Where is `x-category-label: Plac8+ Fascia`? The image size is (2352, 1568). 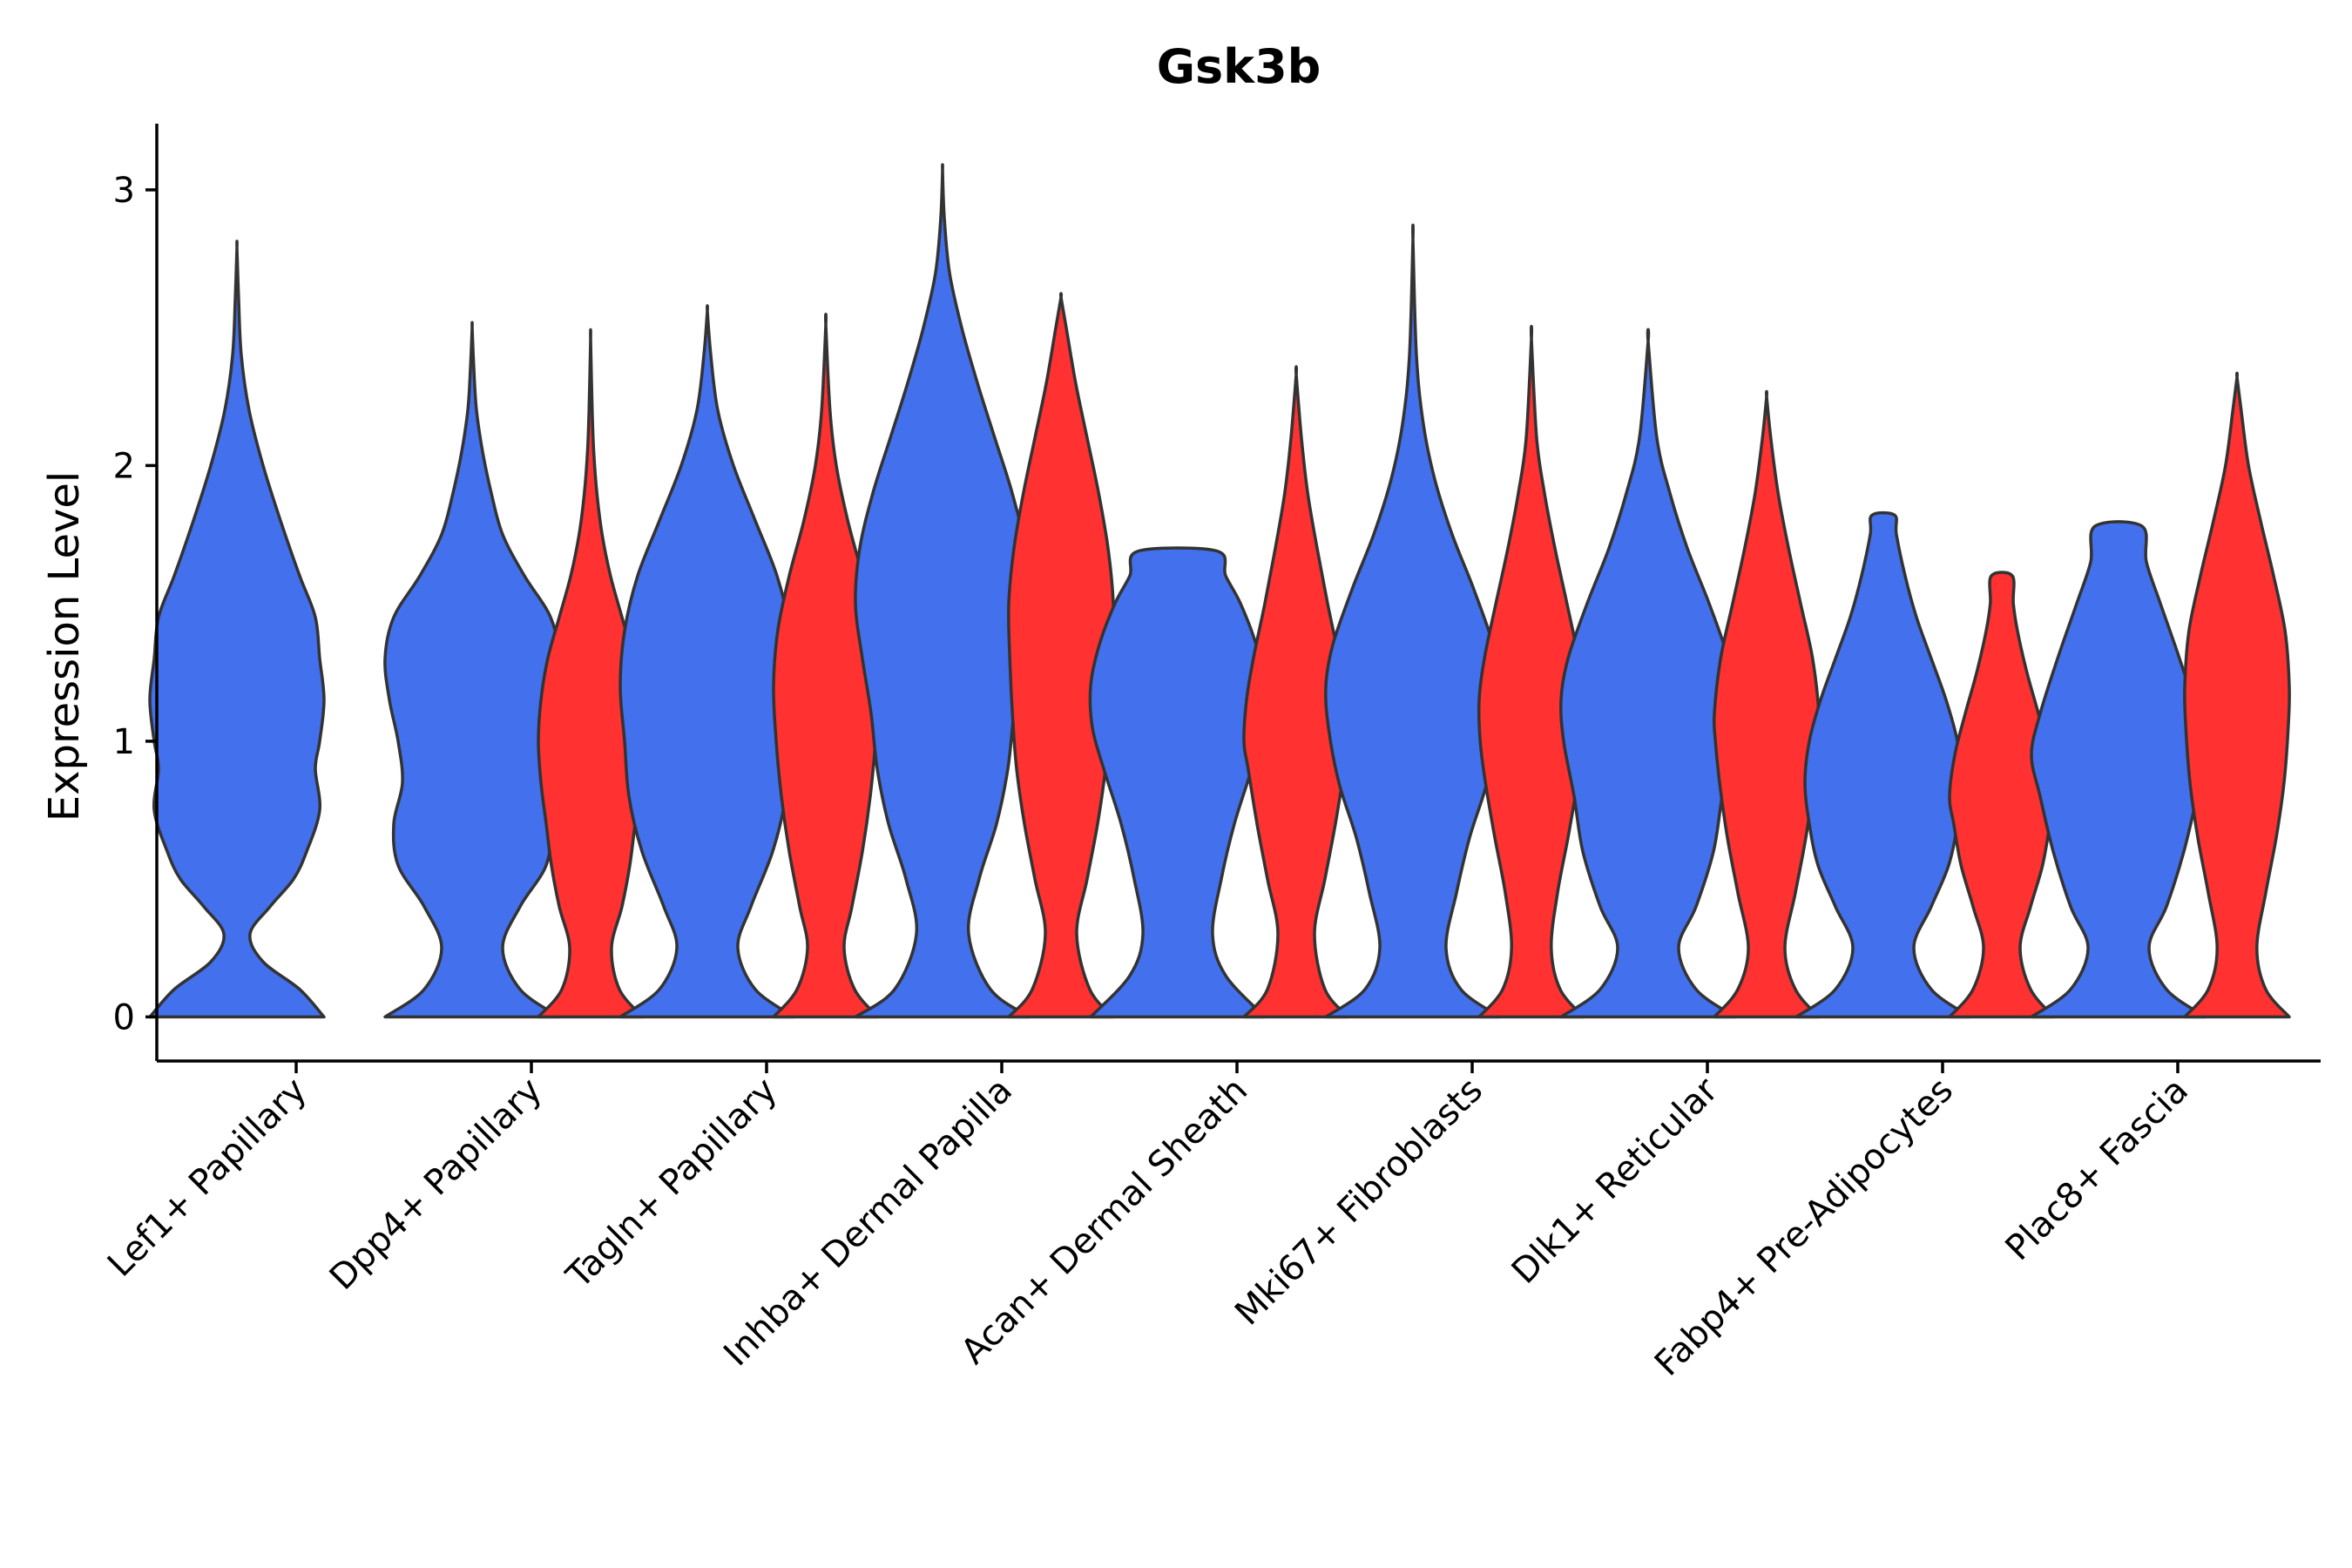 x-category-label: Plac8+ Fascia is located at coordinates (2097, 1170).